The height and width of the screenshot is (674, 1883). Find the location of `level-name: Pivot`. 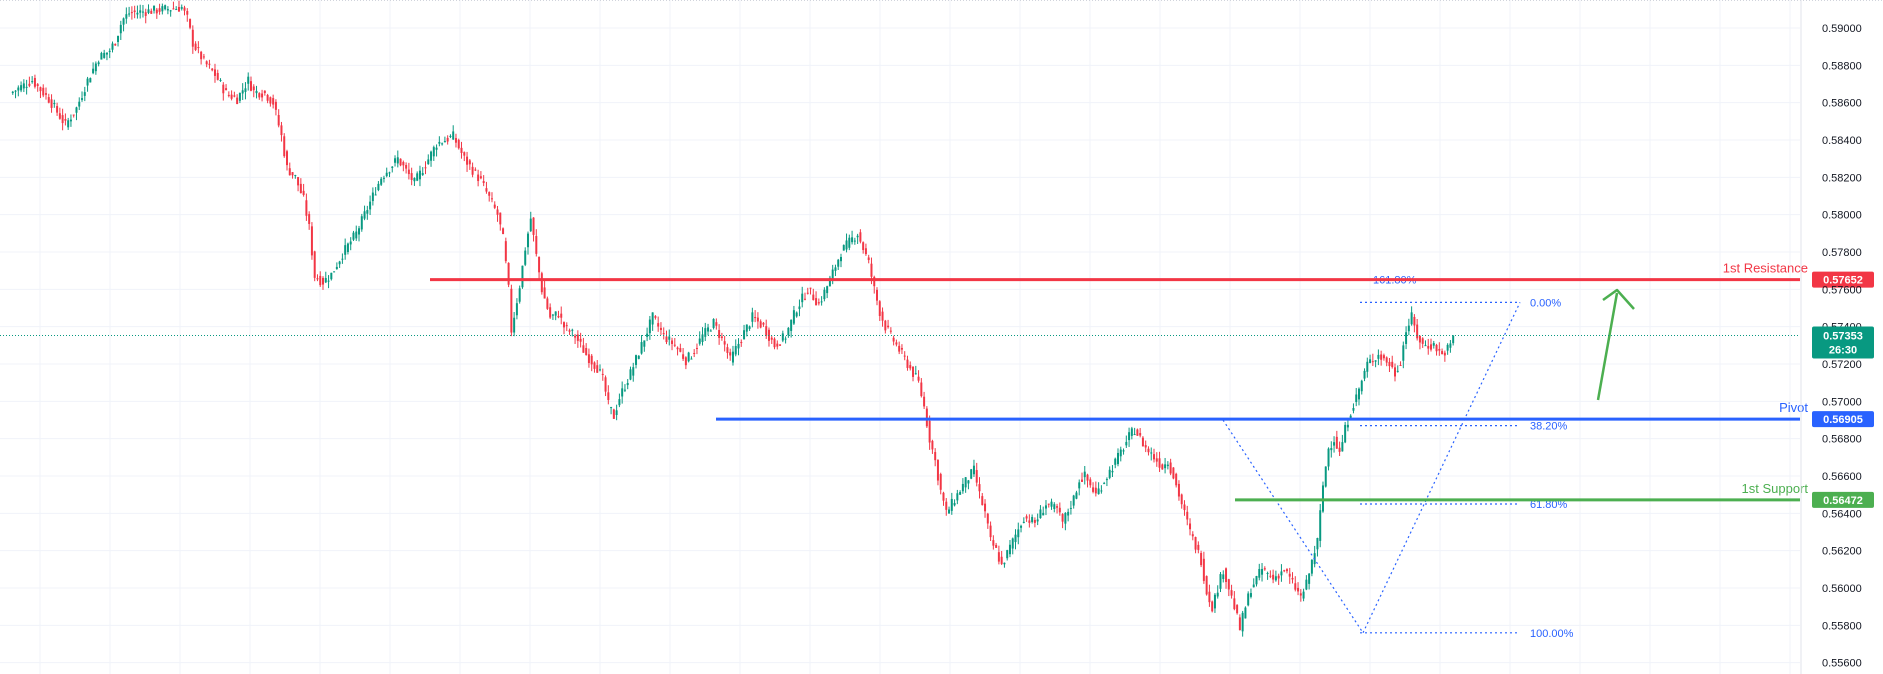

level-name: Pivot is located at coordinates (1793, 407).